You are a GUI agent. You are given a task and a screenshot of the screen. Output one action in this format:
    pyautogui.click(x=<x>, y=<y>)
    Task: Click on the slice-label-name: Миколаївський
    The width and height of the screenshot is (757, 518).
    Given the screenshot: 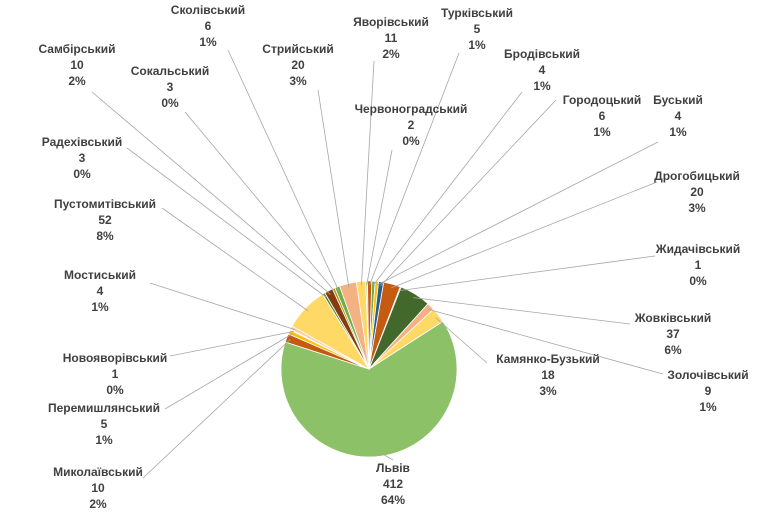 What is the action you would take?
    pyautogui.click(x=98, y=472)
    